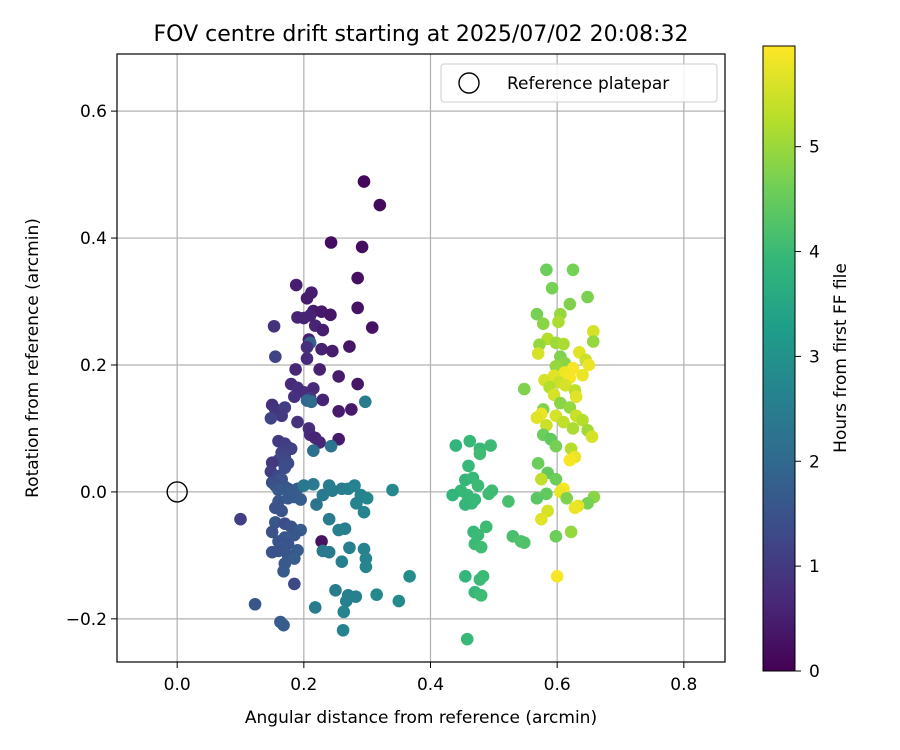 This screenshot has height=750, width=900. What do you see at coordinates (814, 672) in the screenshot?
I see `colorbar-tick-label: 0` at bounding box center [814, 672].